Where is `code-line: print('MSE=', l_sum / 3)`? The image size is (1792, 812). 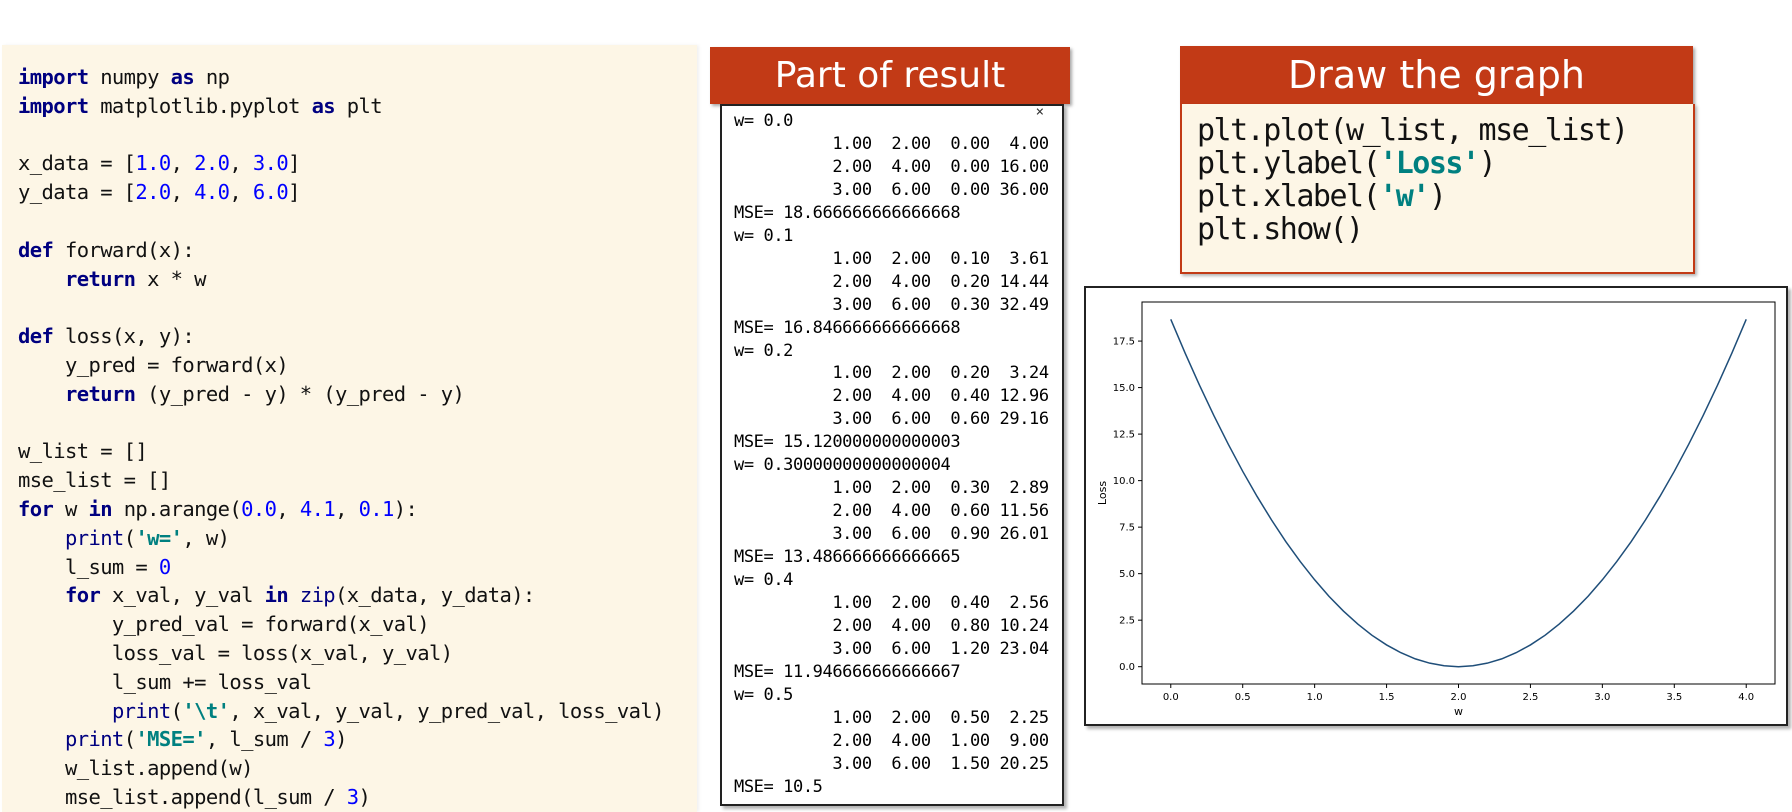 code-line: print('MSE=', l_sum / 3) is located at coordinates (341, 739).